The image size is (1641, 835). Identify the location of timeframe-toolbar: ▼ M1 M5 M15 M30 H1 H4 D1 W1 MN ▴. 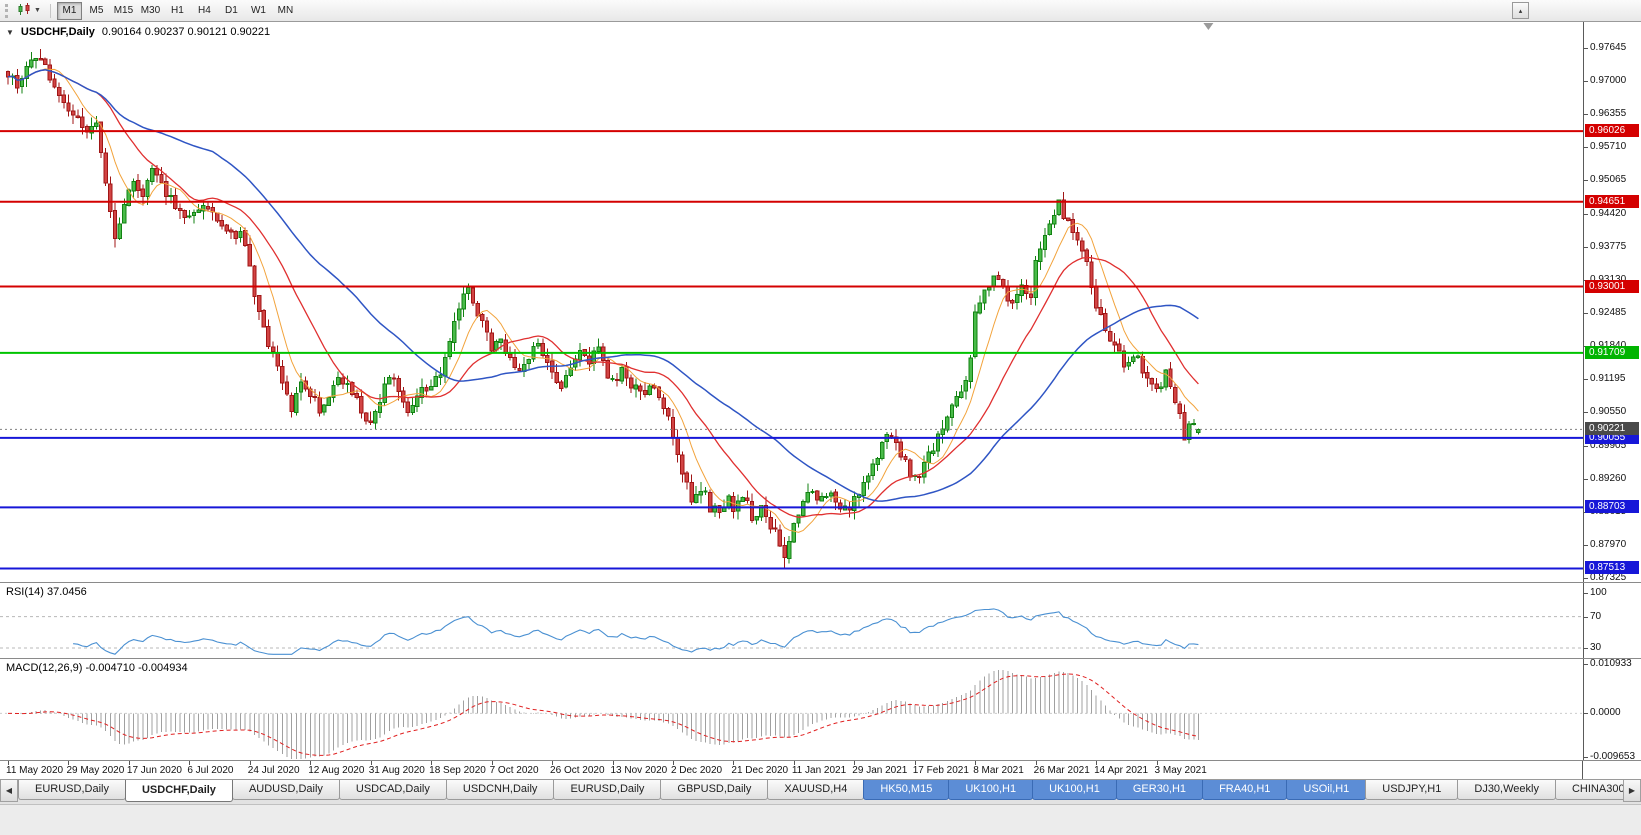
(820, 11).